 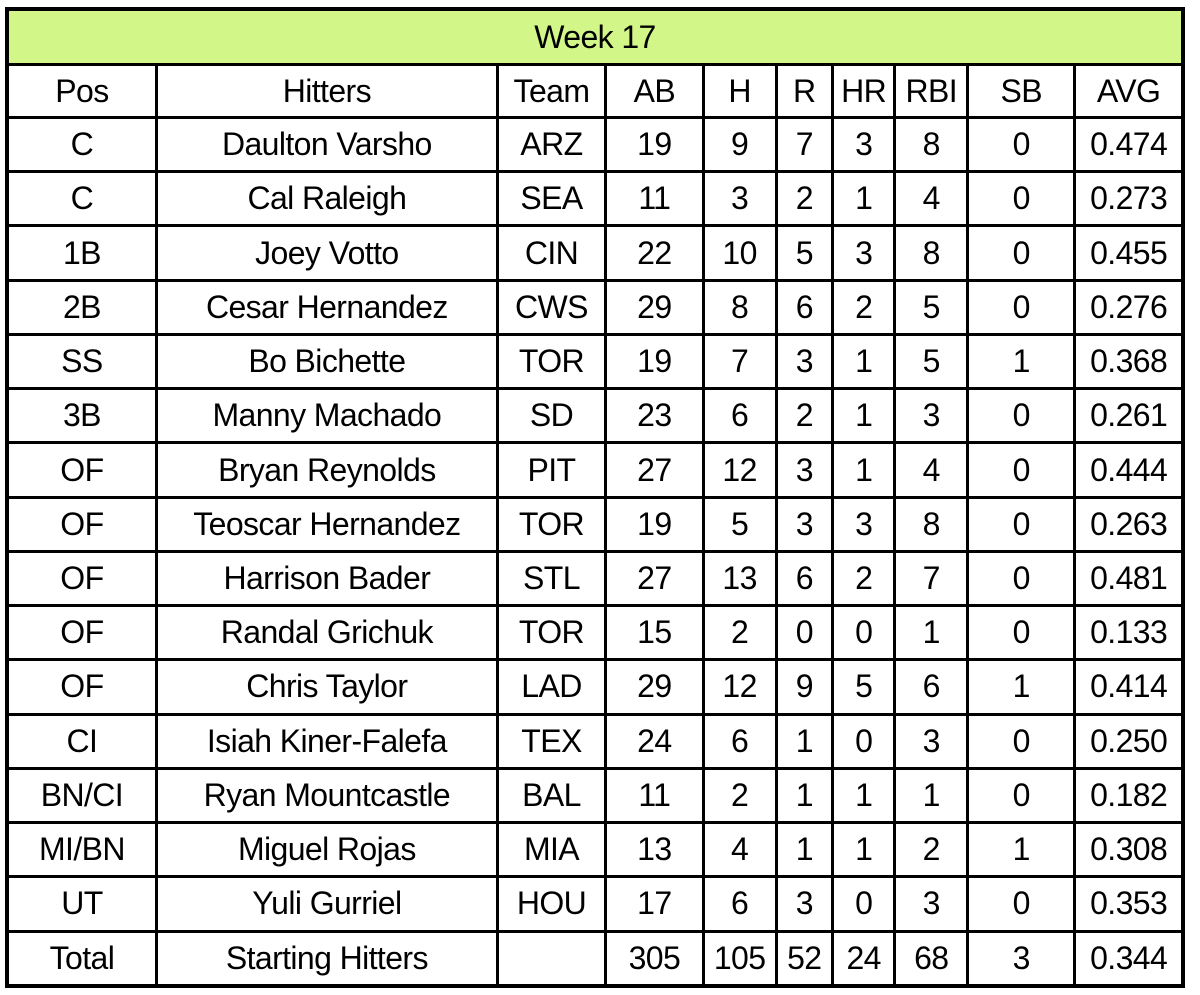 I want to click on cell-hitter: Joey Votto, so click(x=326, y=253).